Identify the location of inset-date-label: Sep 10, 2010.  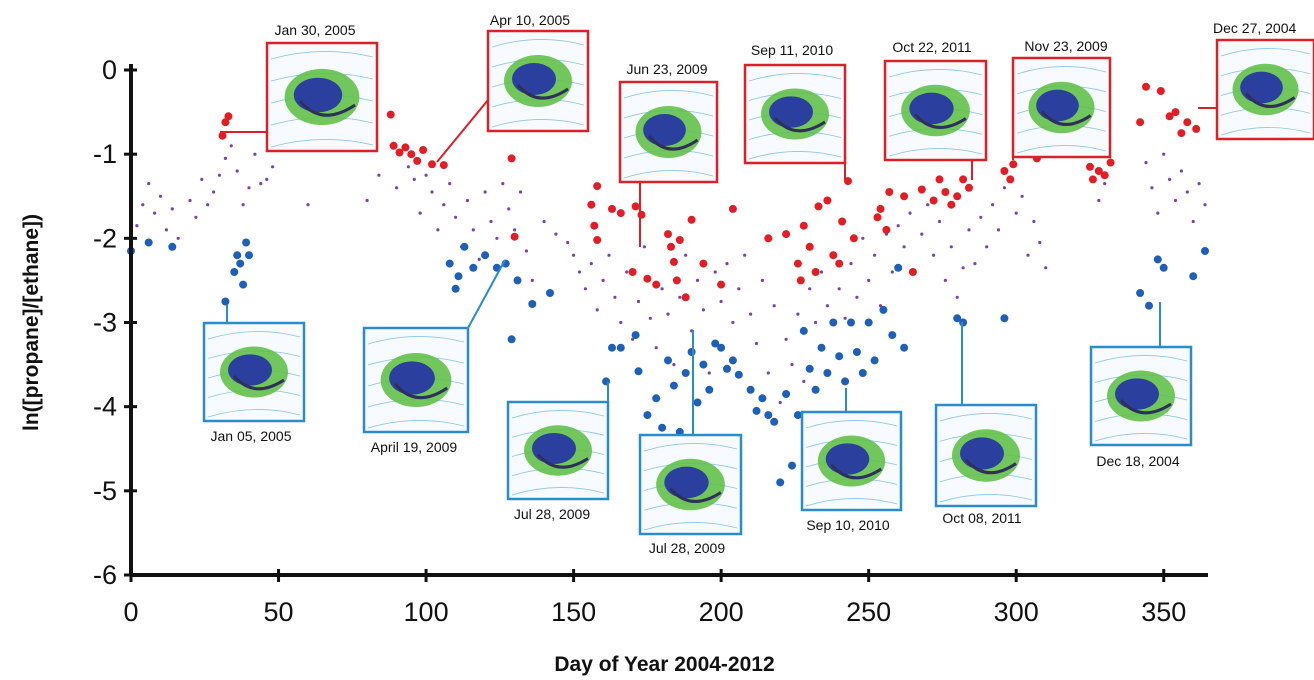
(848, 525).